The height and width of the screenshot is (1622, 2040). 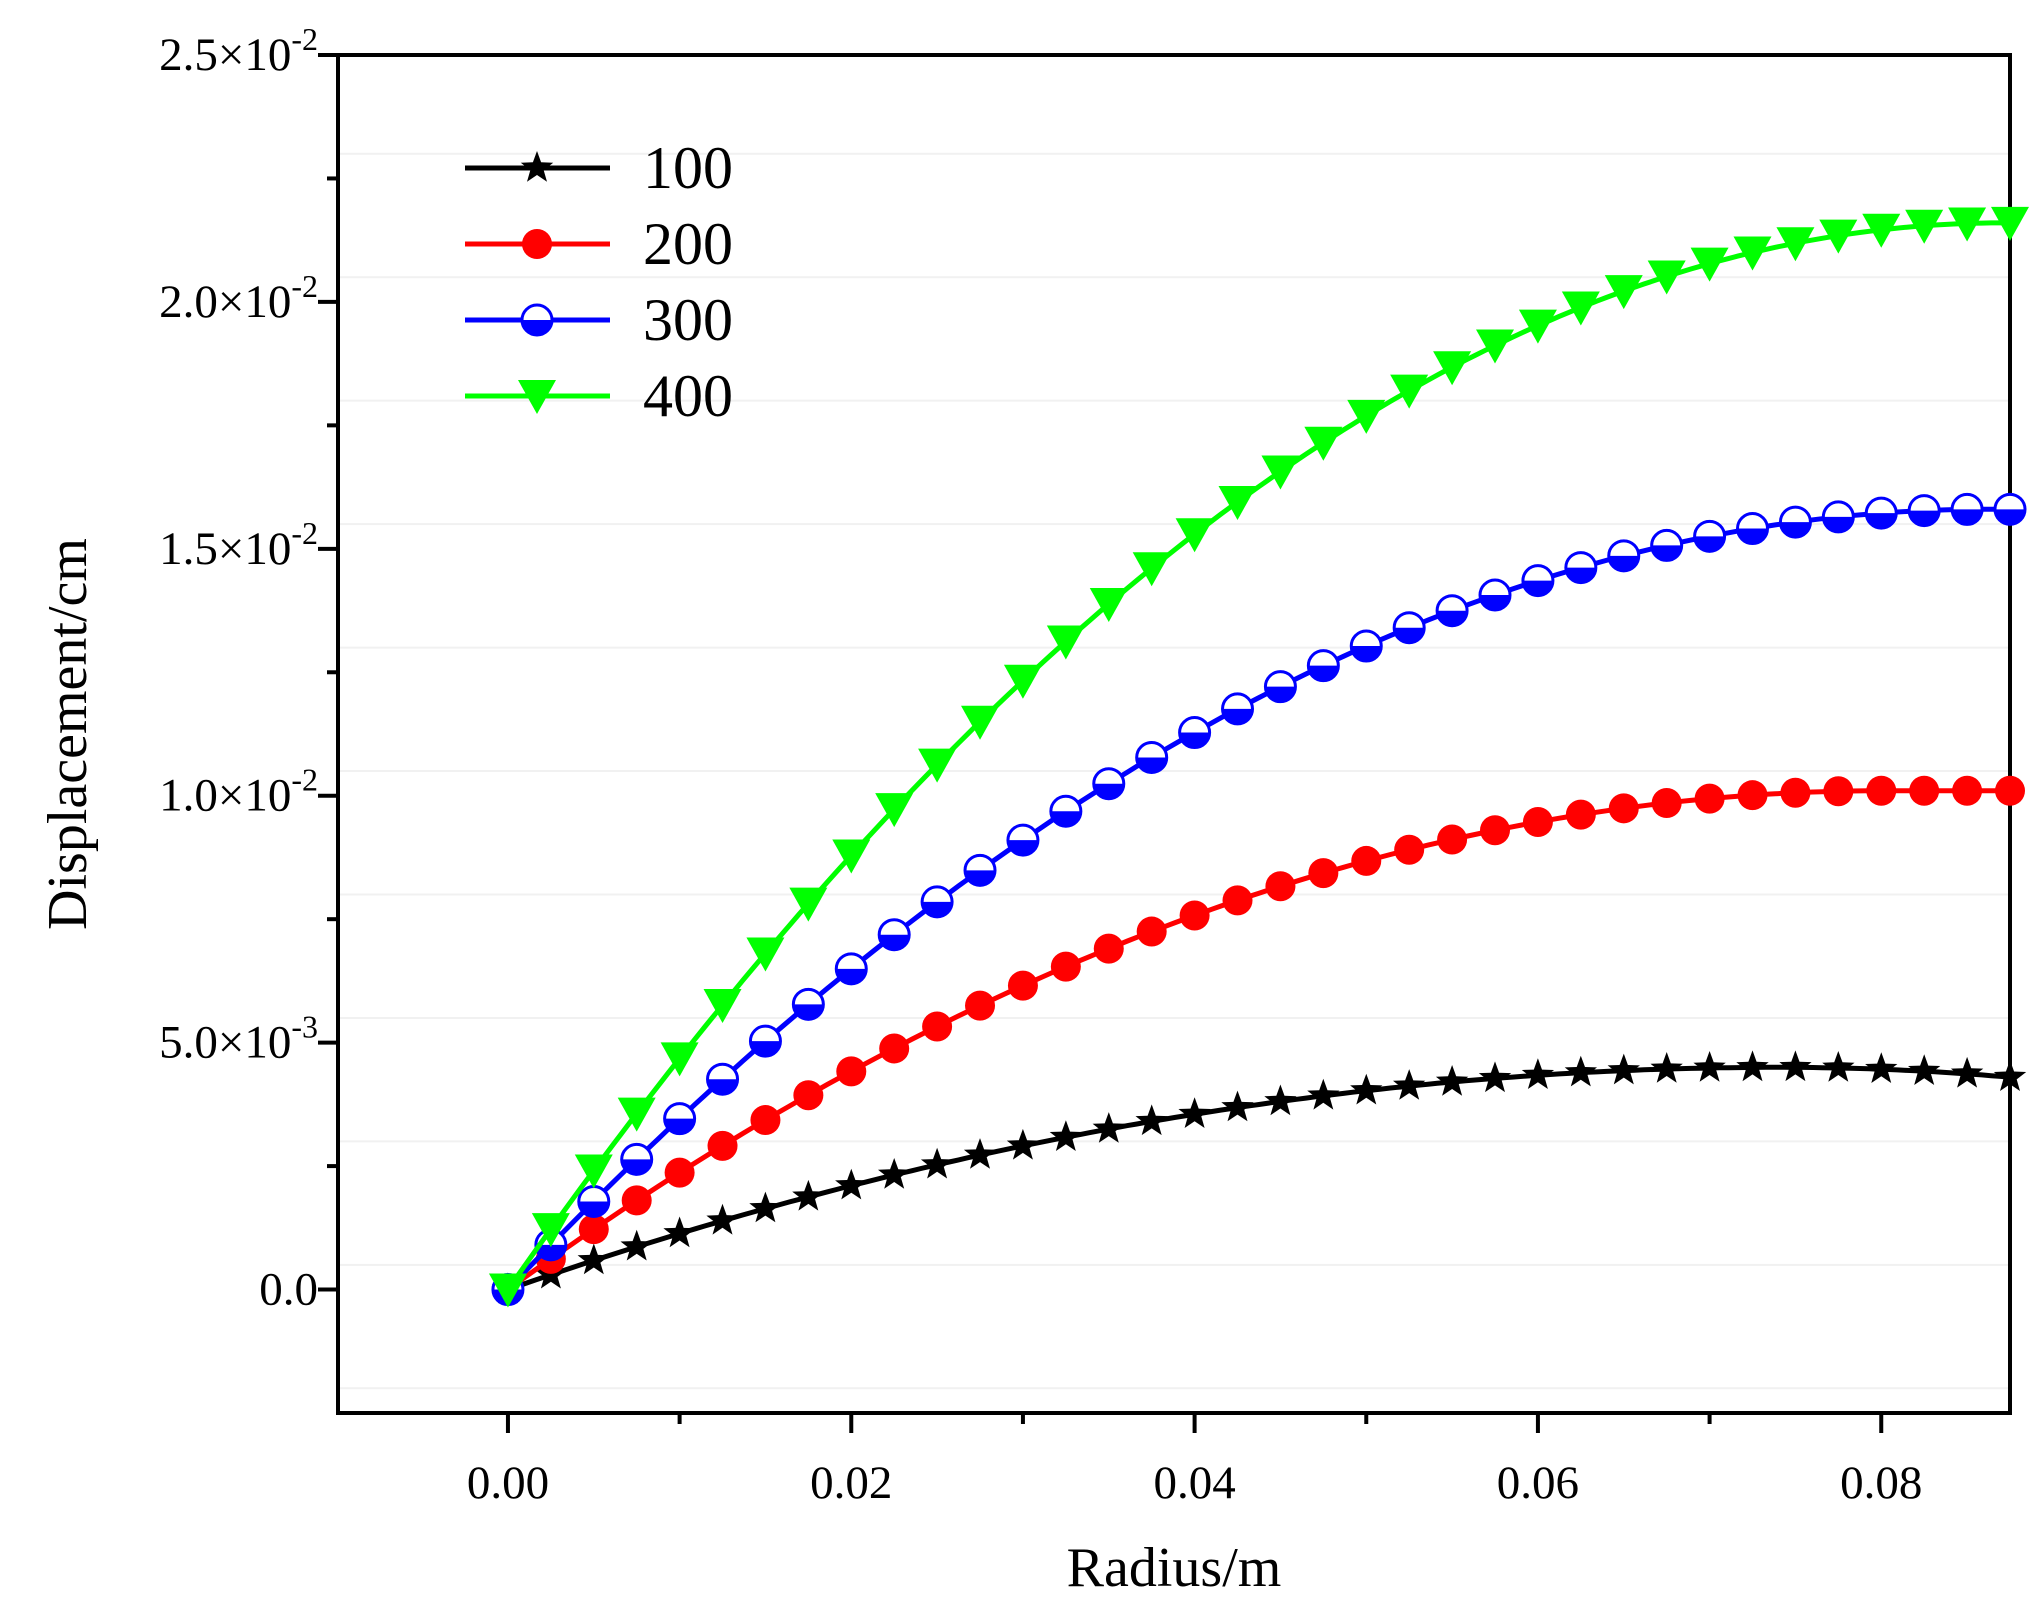 I want to click on y-tick-label: 0.0, so click(x=288, y=1290).